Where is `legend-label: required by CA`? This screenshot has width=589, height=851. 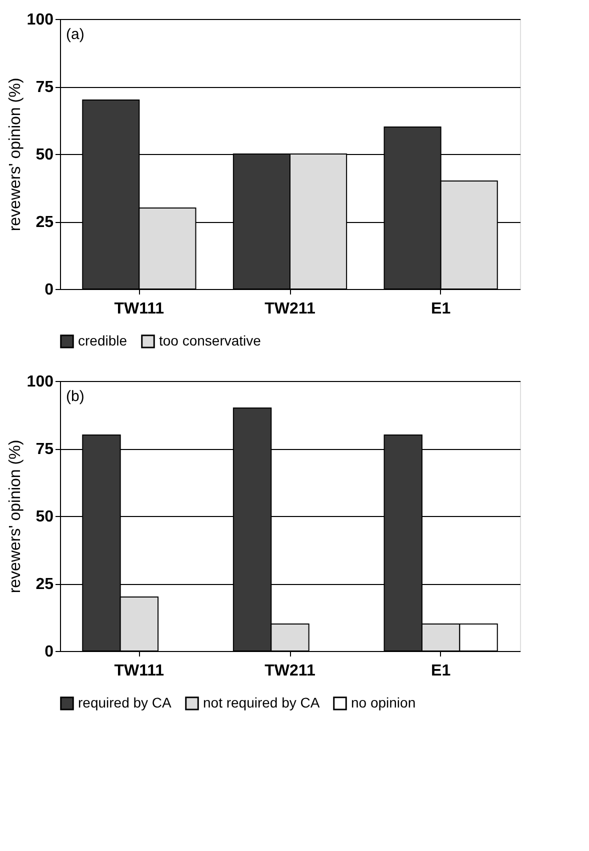 legend-label: required by CA is located at coordinates (125, 702).